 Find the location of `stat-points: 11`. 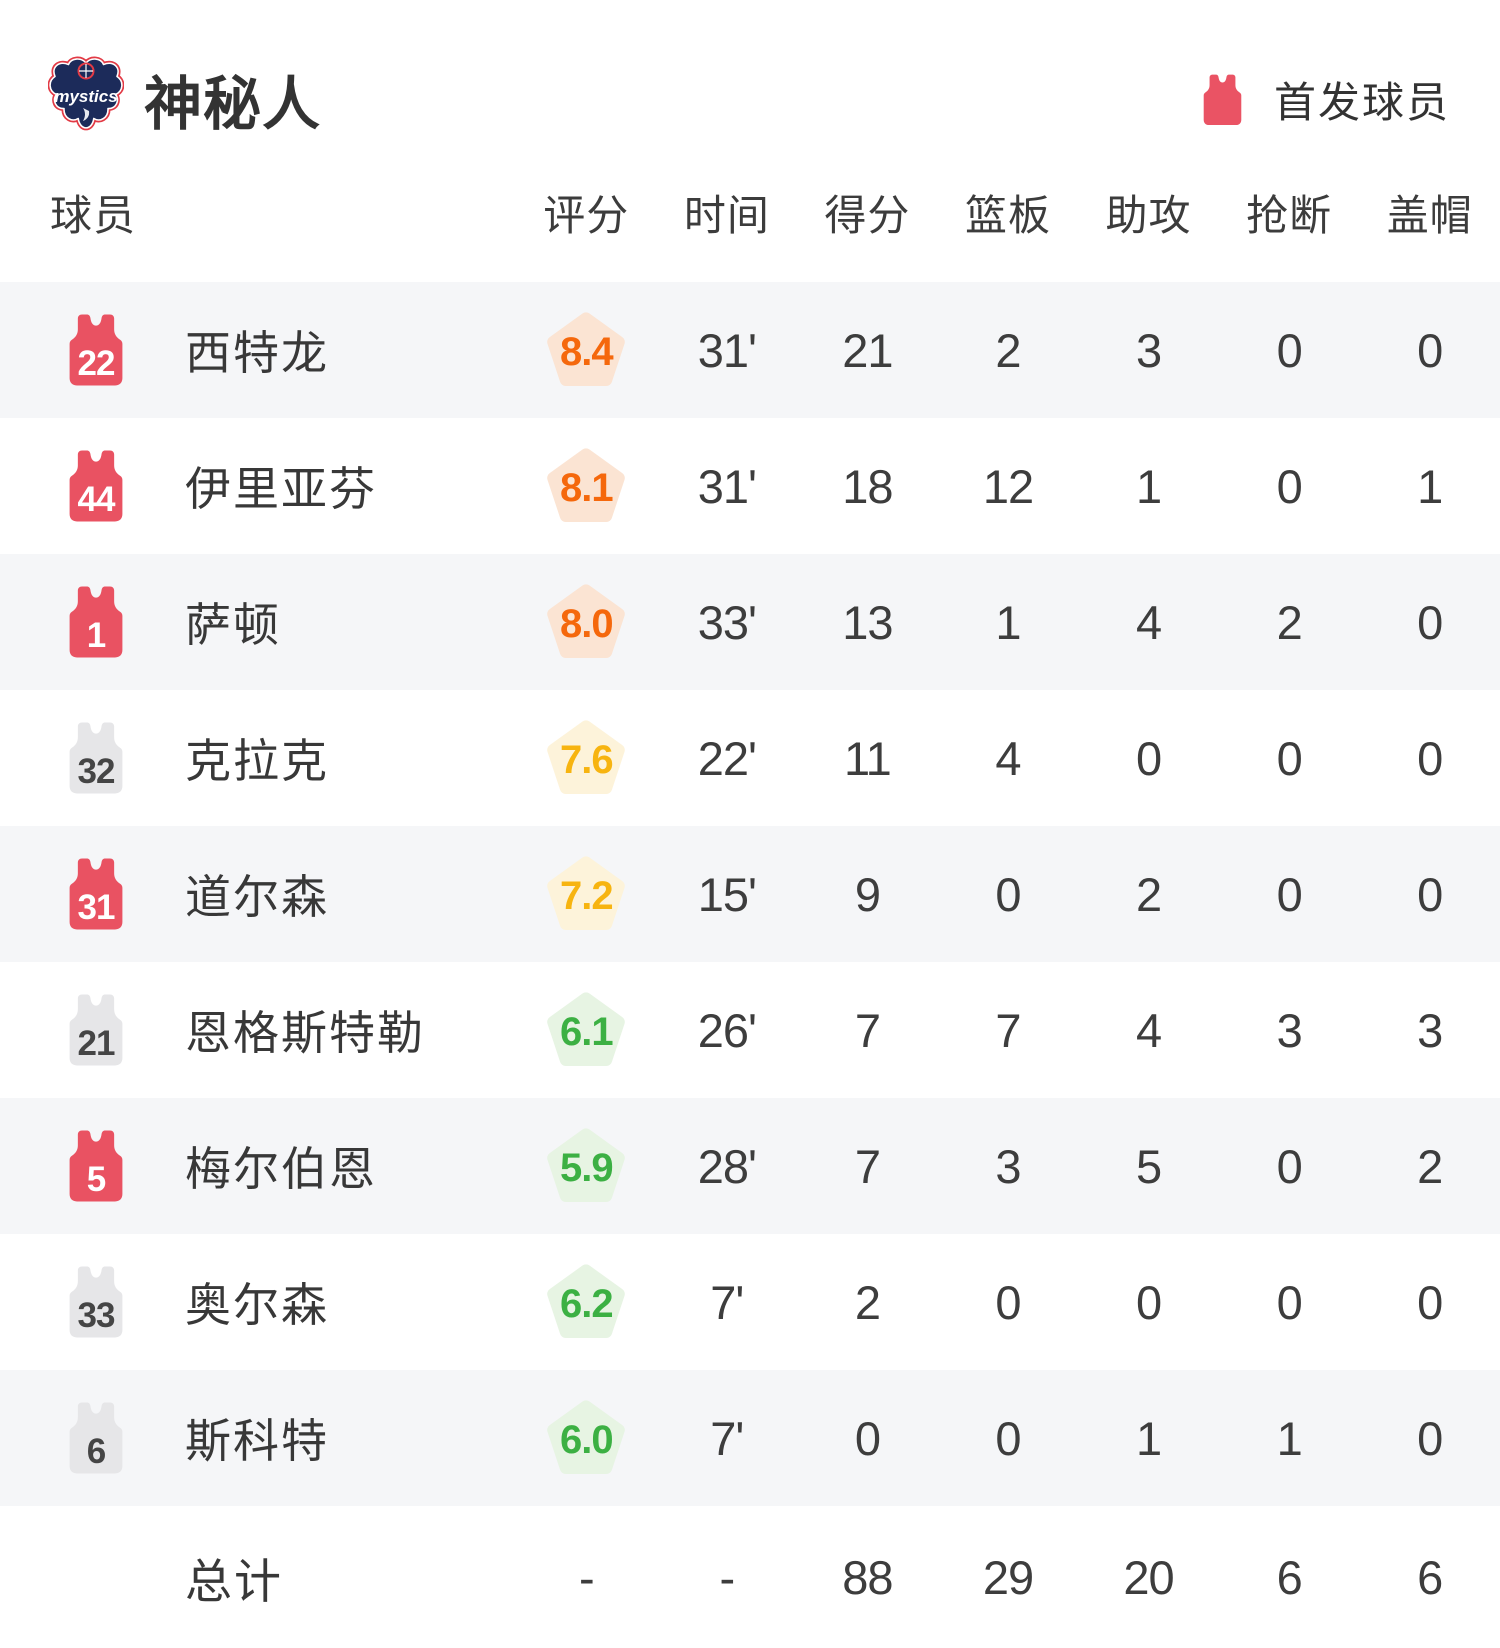

stat-points: 11 is located at coordinates (868, 758).